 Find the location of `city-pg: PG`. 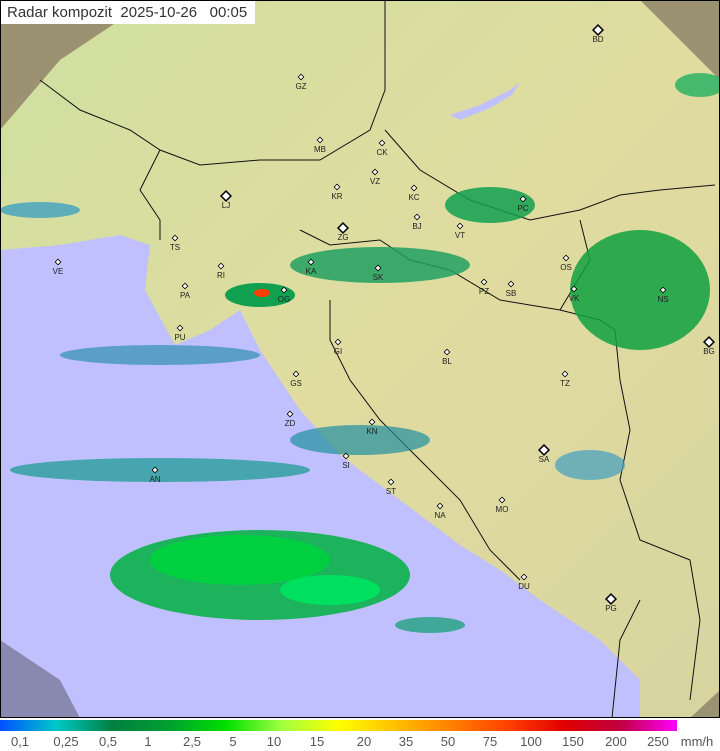

city-pg: PG is located at coordinates (611, 602).